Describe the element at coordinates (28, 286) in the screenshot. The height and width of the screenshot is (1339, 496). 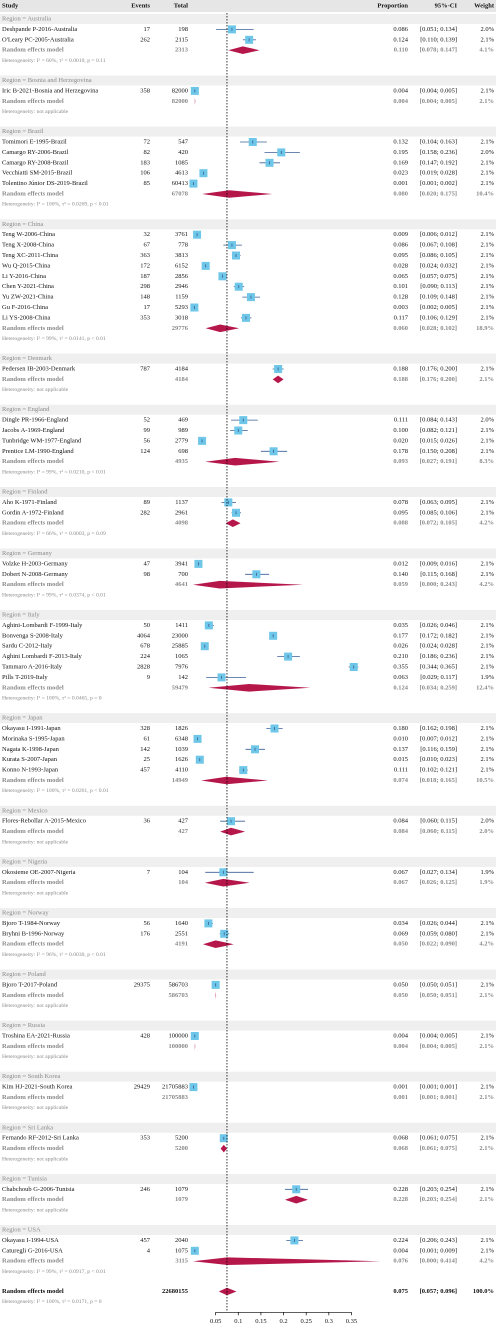
I see `study-text: Chen Y-2021-China` at that location.